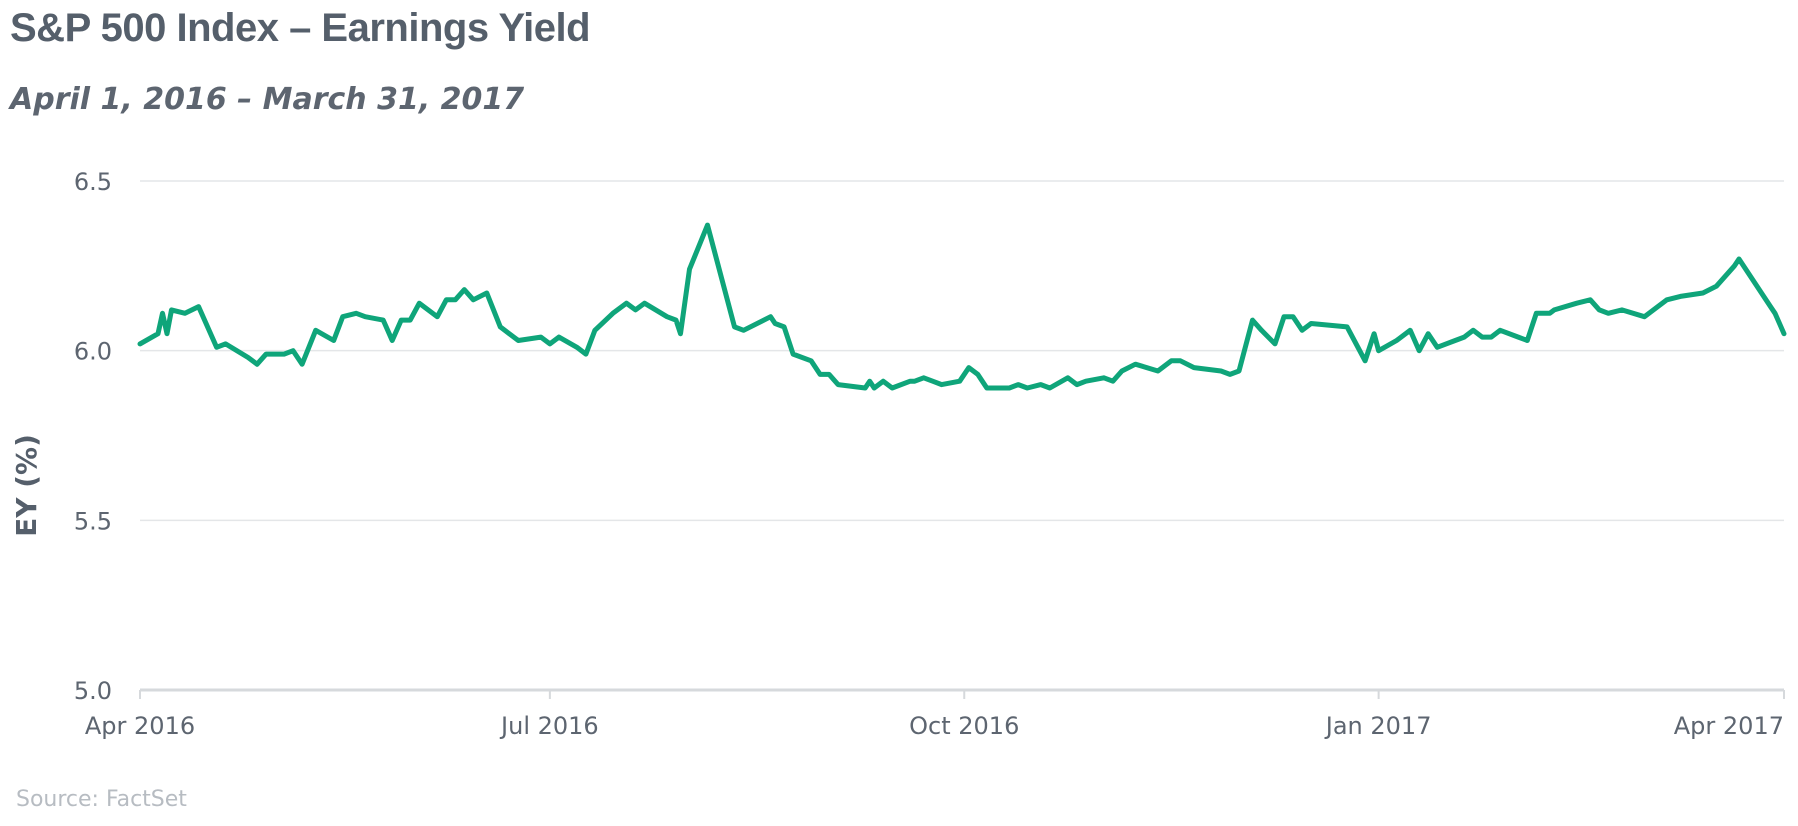  Describe the element at coordinates (101, 799) in the screenshot. I see `source-note: Source: FactSet` at that location.